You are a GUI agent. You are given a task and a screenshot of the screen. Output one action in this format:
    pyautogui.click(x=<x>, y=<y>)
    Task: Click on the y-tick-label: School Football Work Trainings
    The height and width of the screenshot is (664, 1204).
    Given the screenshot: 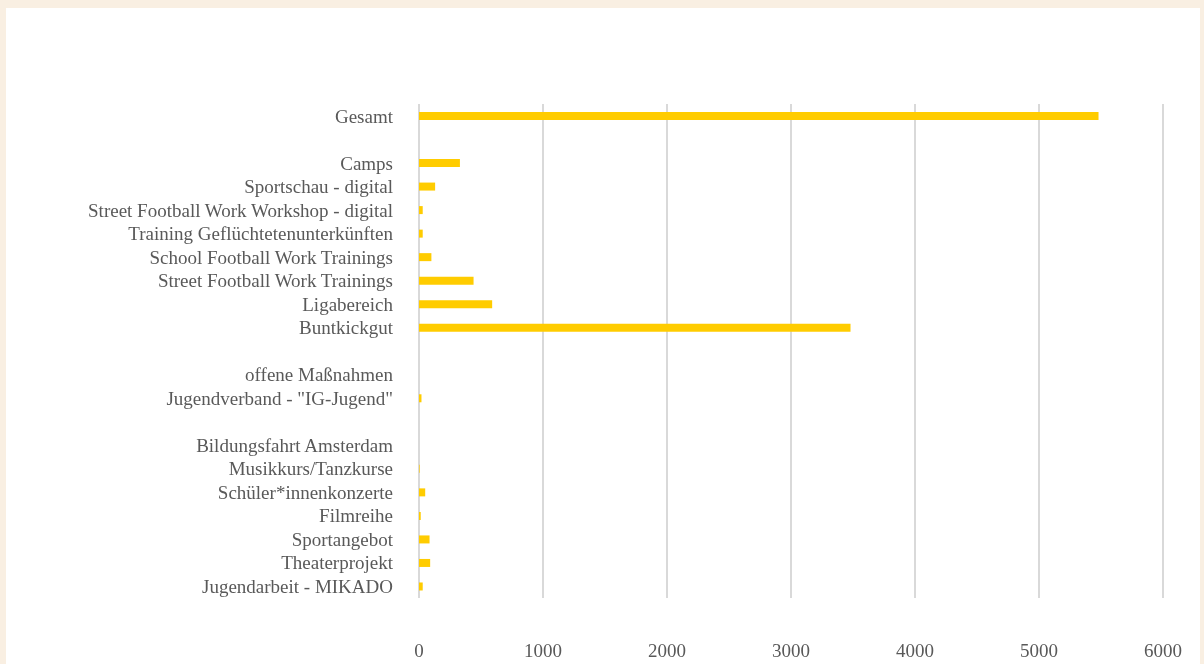 What is the action you would take?
    pyautogui.click(x=271, y=257)
    